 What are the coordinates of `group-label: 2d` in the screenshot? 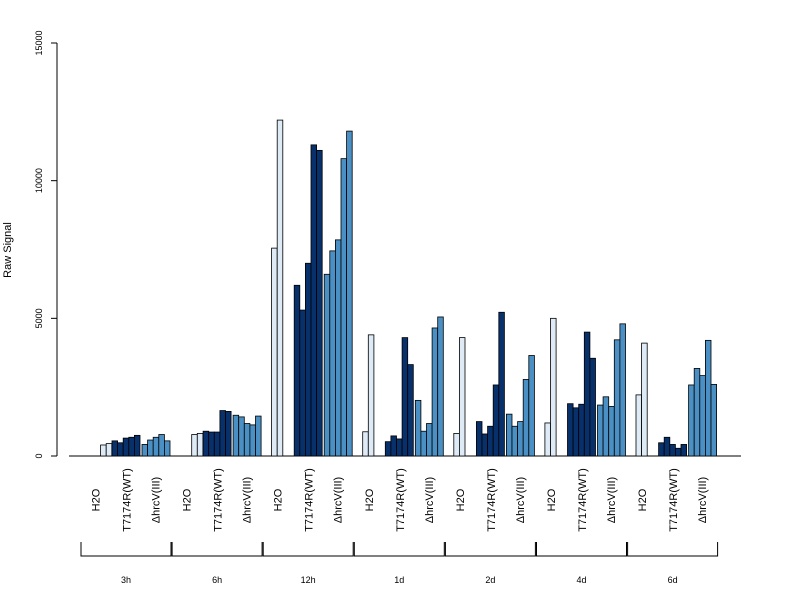 It's located at (490, 580).